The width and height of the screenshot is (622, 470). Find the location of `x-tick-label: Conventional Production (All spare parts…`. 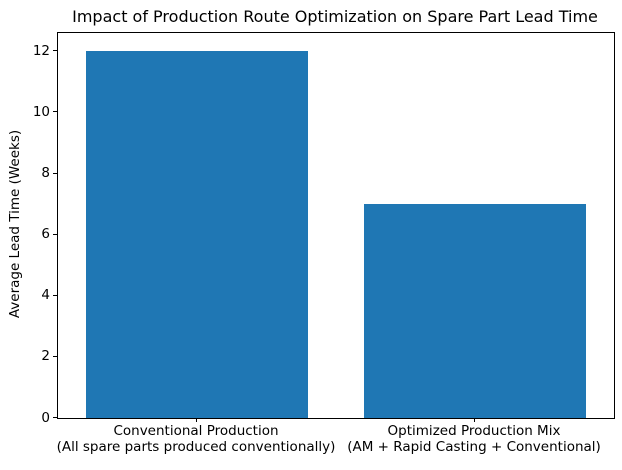

x-tick-label: Conventional Production (All spare parts… is located at coordinates (196, 439).